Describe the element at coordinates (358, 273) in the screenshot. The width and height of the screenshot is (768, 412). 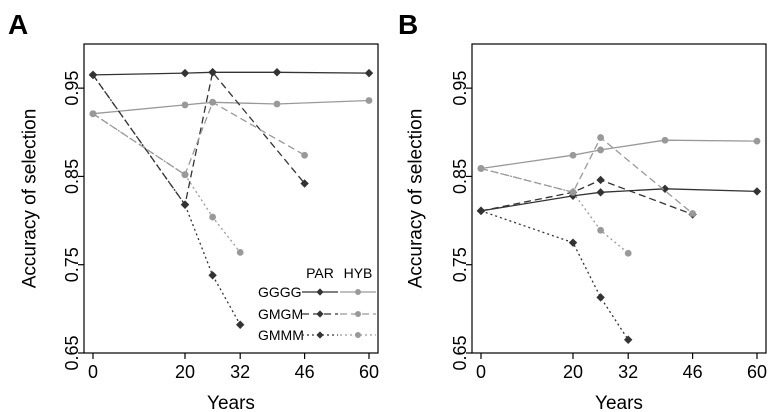
I see `legend-header: HYB` at that location.